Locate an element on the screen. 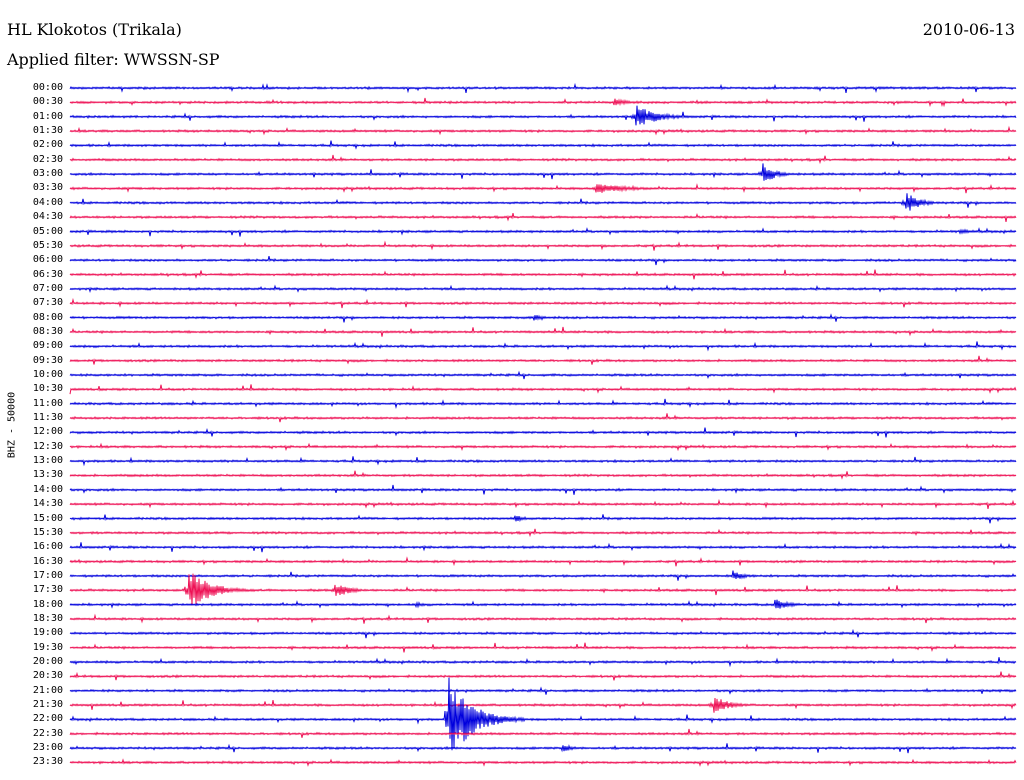 This screenshot has height=780, width=1024. row-label: 01:00 is located at coordinates (47, 116).